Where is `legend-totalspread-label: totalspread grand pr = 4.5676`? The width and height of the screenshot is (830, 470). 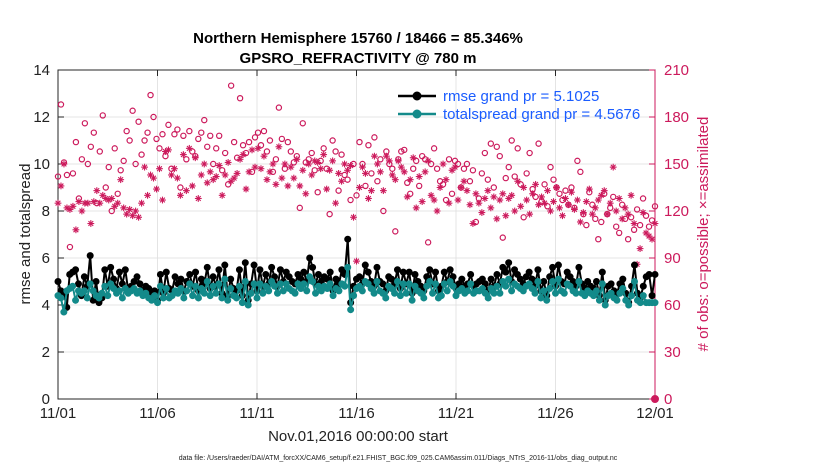 legend-totalspread-label: totalspread grand pr = 4.5676 is located at coordinates (541, 114).